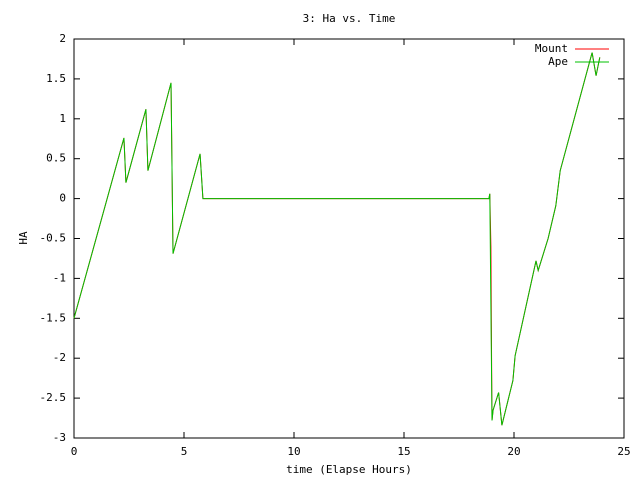 The height and width of the screenshot is (480, 640). What do you see at coordinates (62, 38) in the screenshot?
I see `y-tick-label: 2` at bounding box center [62, 38].